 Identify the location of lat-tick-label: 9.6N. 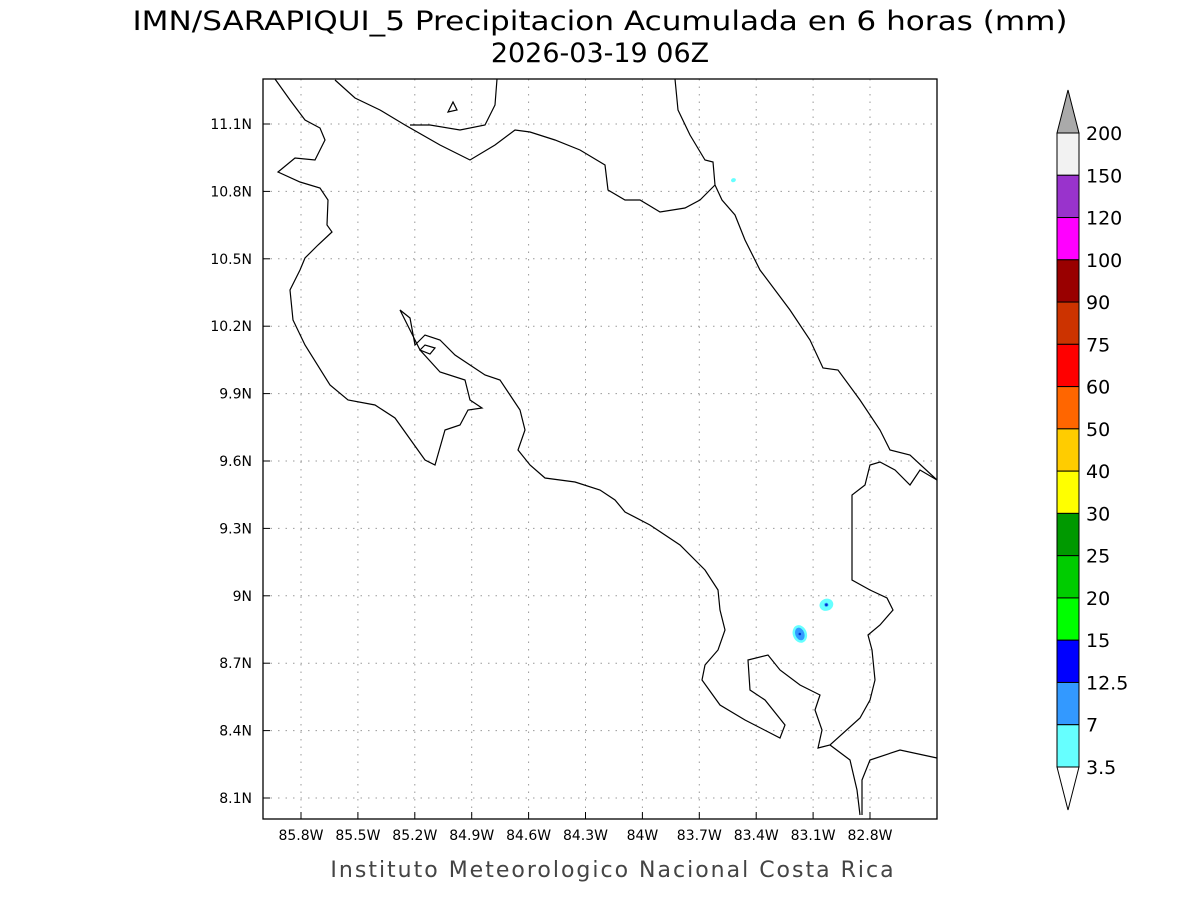
(235, 462).